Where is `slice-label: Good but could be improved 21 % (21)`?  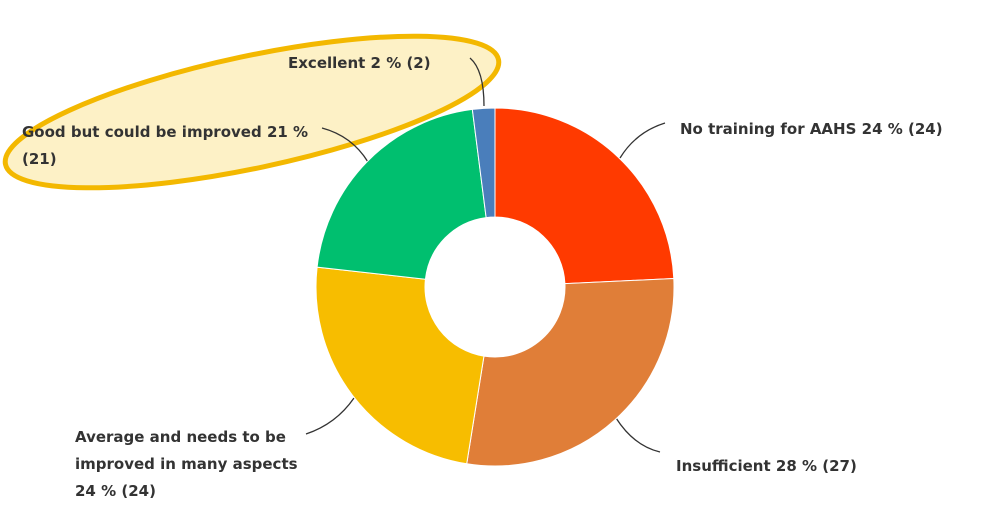
slice-label: Good but could be improved 21 % (21) is located at coordinates (172, 146).